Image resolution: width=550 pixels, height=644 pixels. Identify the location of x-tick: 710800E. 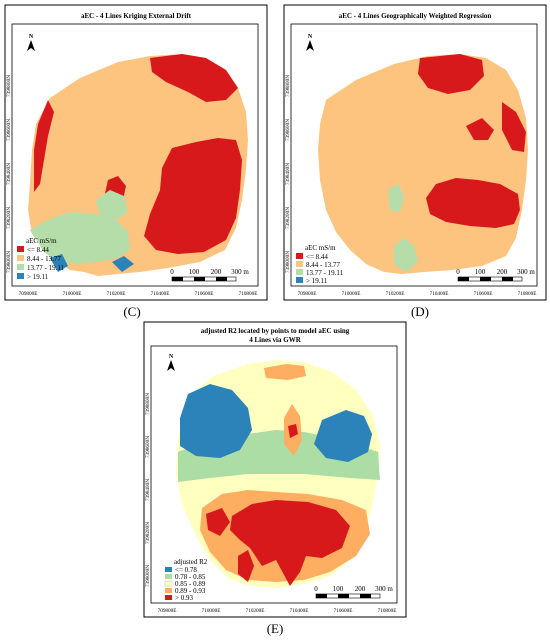
(248, 294).